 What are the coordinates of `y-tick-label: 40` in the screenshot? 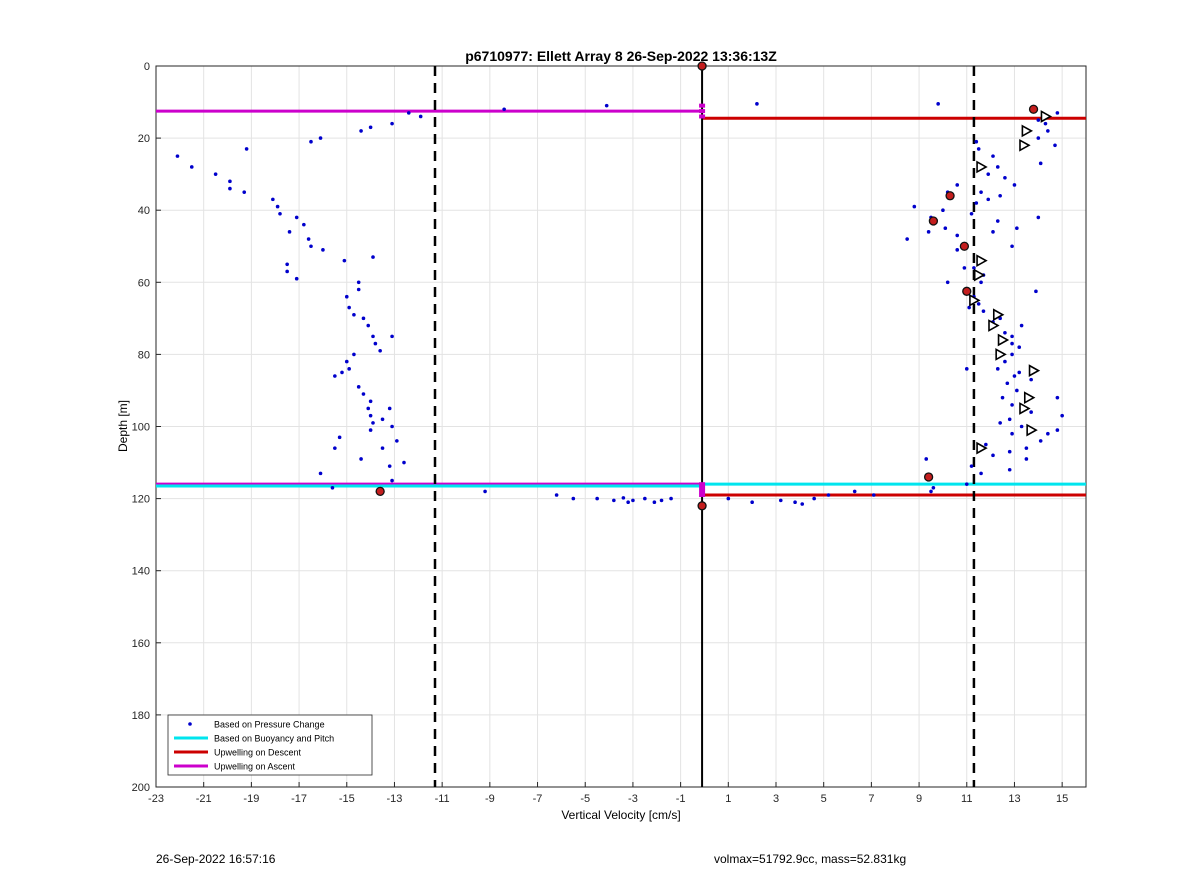 It's located at (144, 211).